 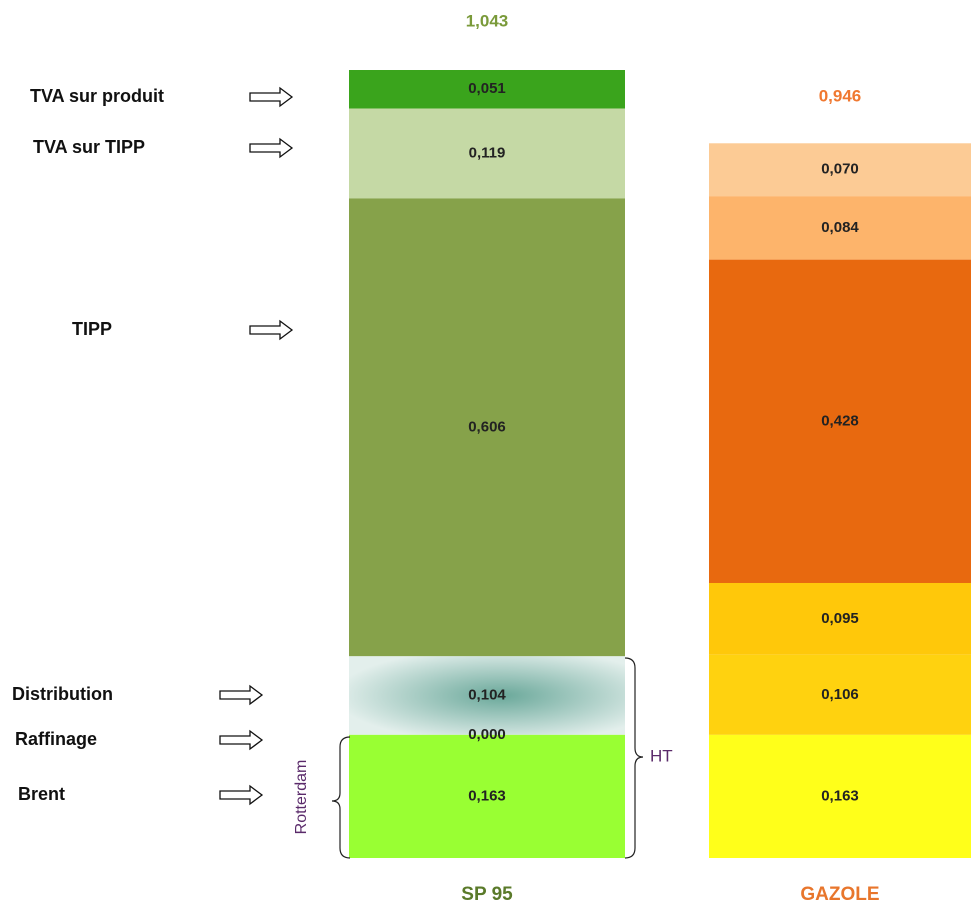 What do you see at coordinates (62, 694) in the screenshot?
I see `legend-label: Distribution` at bounding box center [62, 694].